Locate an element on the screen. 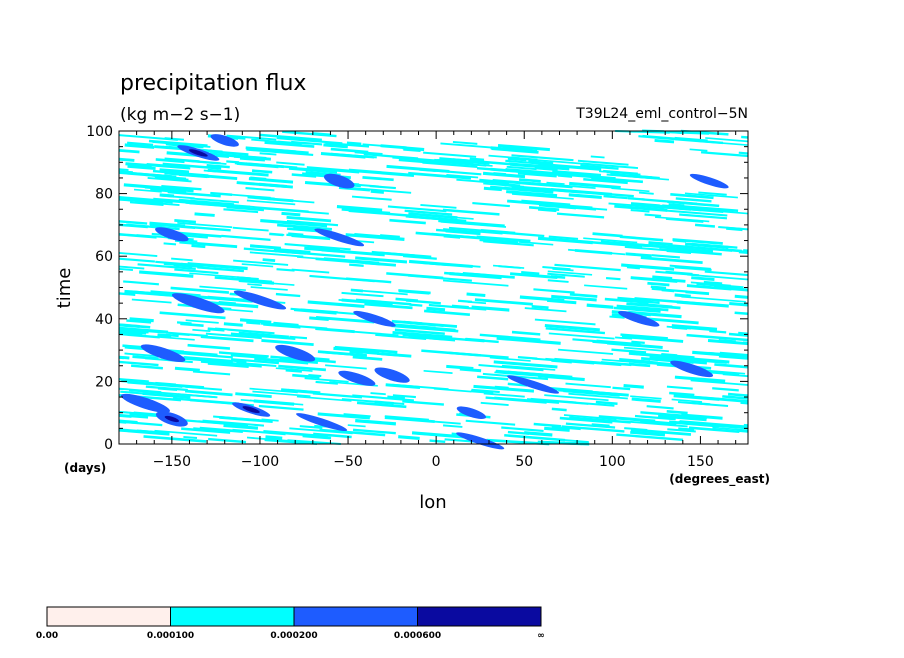 The height and width of the screenshot is (658, 904). colorbar-label: 0.000200 is located at coordinates (293, 636).